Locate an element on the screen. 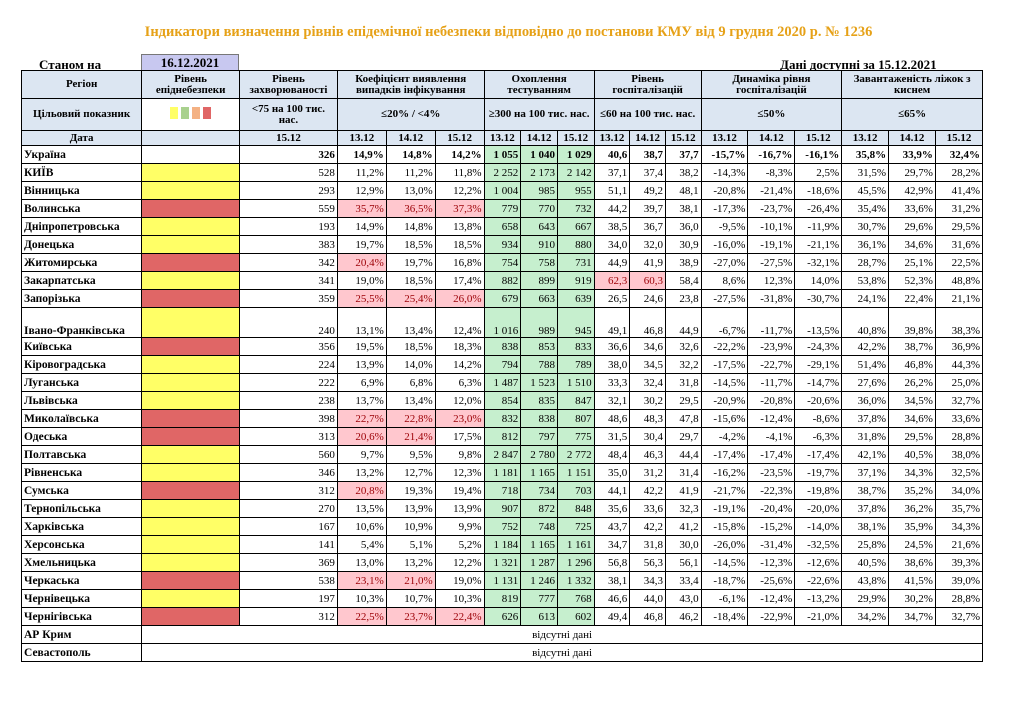  dynamics-cell: -21,7% is located at coordinates (724, 490).